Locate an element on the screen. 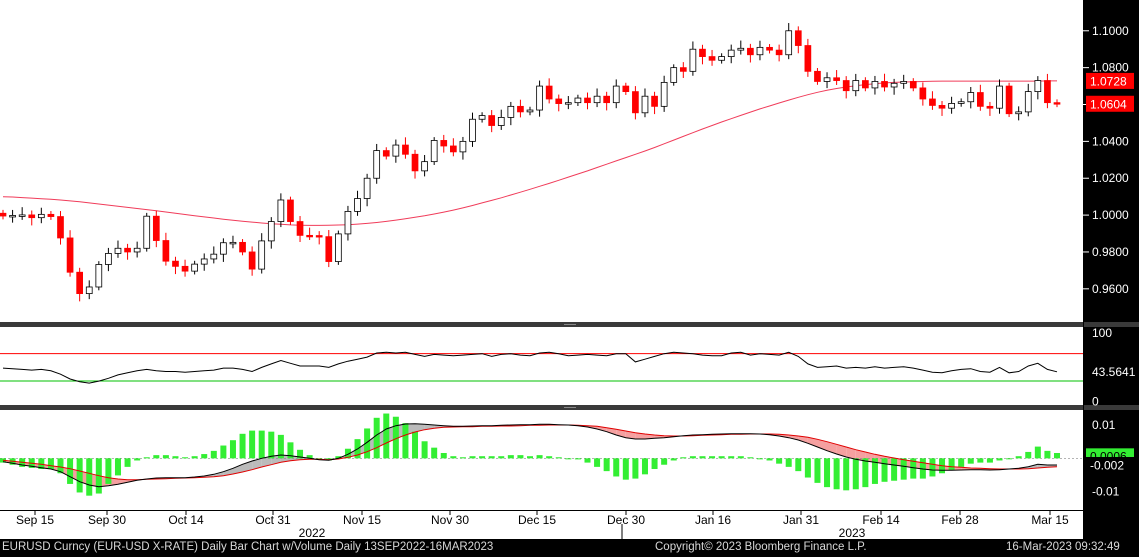 Image resolution: width=1139 pixels, height=557 pixels. price-axis-tick-label: 1.0000 is located at coordinates (1110, 215).